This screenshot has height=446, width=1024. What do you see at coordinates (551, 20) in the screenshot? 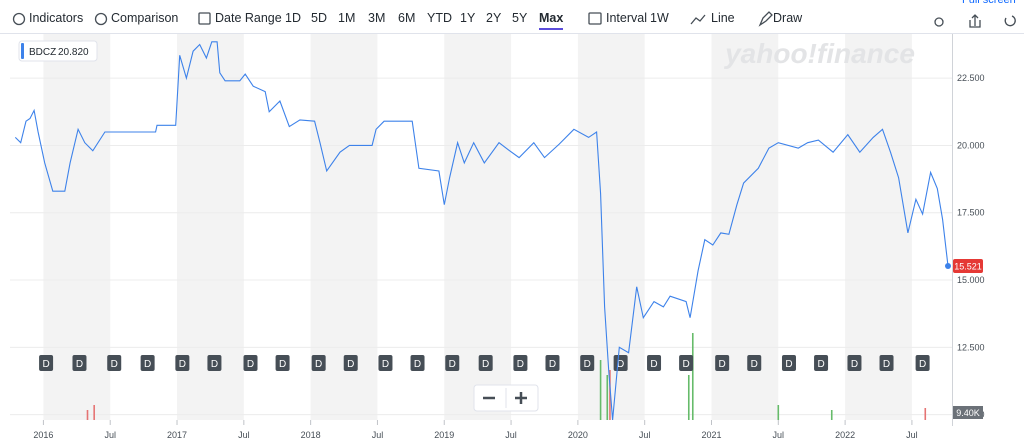
I see `range-button: Max` at bounding box center [551, 20].